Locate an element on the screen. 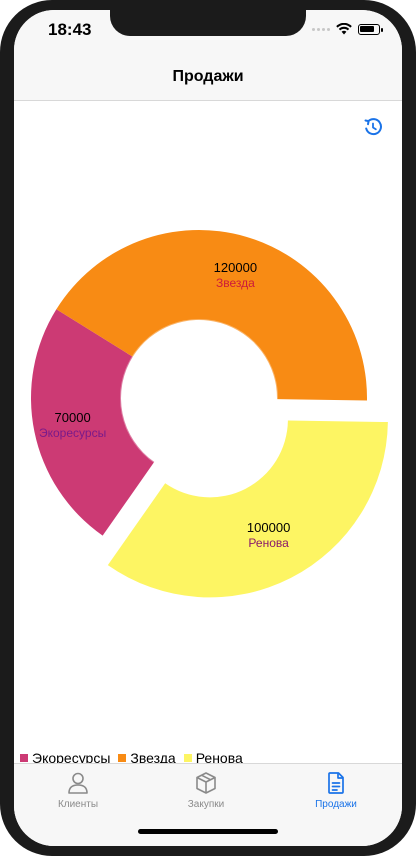 The width and height of the screenshot is (416, 856). tab-clients: Клиенты is located at coordinates (78, 795).